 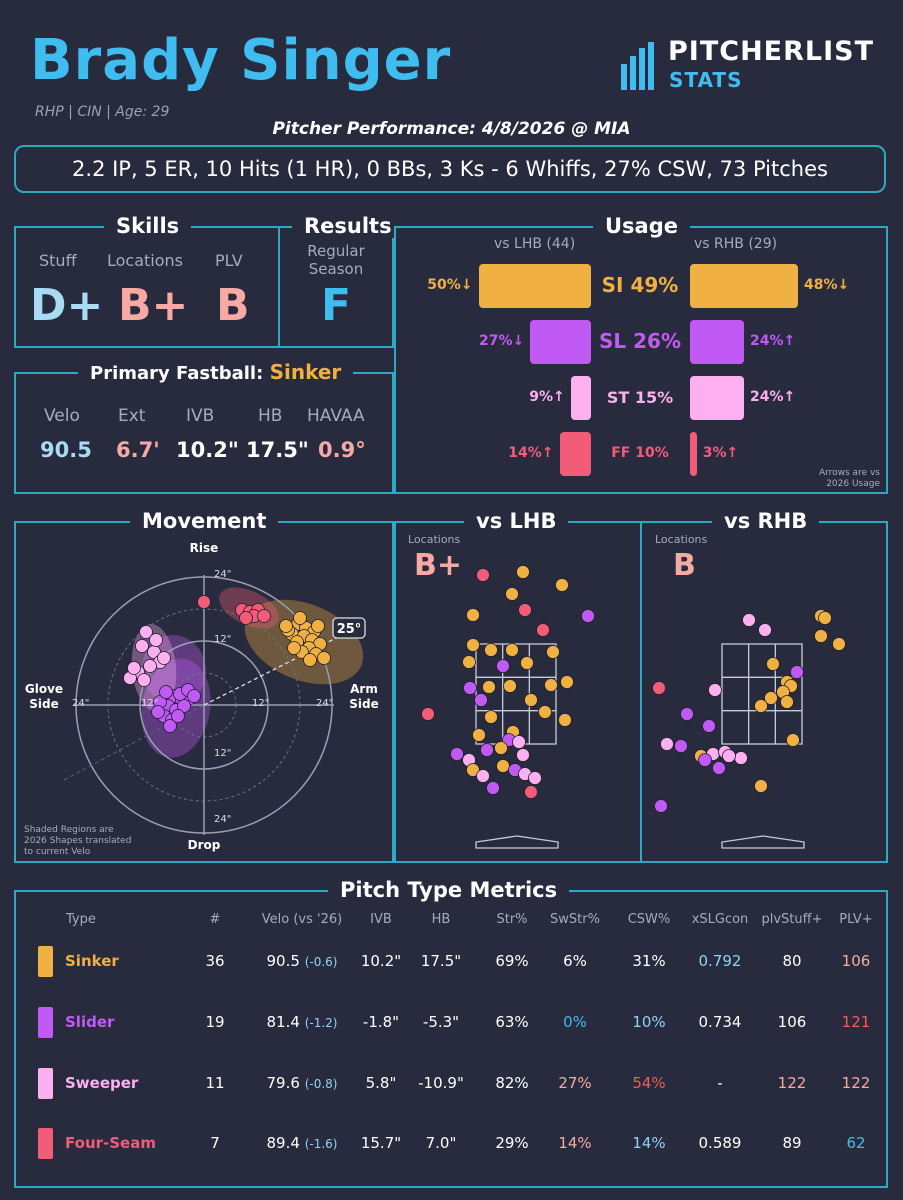 I want to click on table-header: SwStr%, so click(x=575, y=919).